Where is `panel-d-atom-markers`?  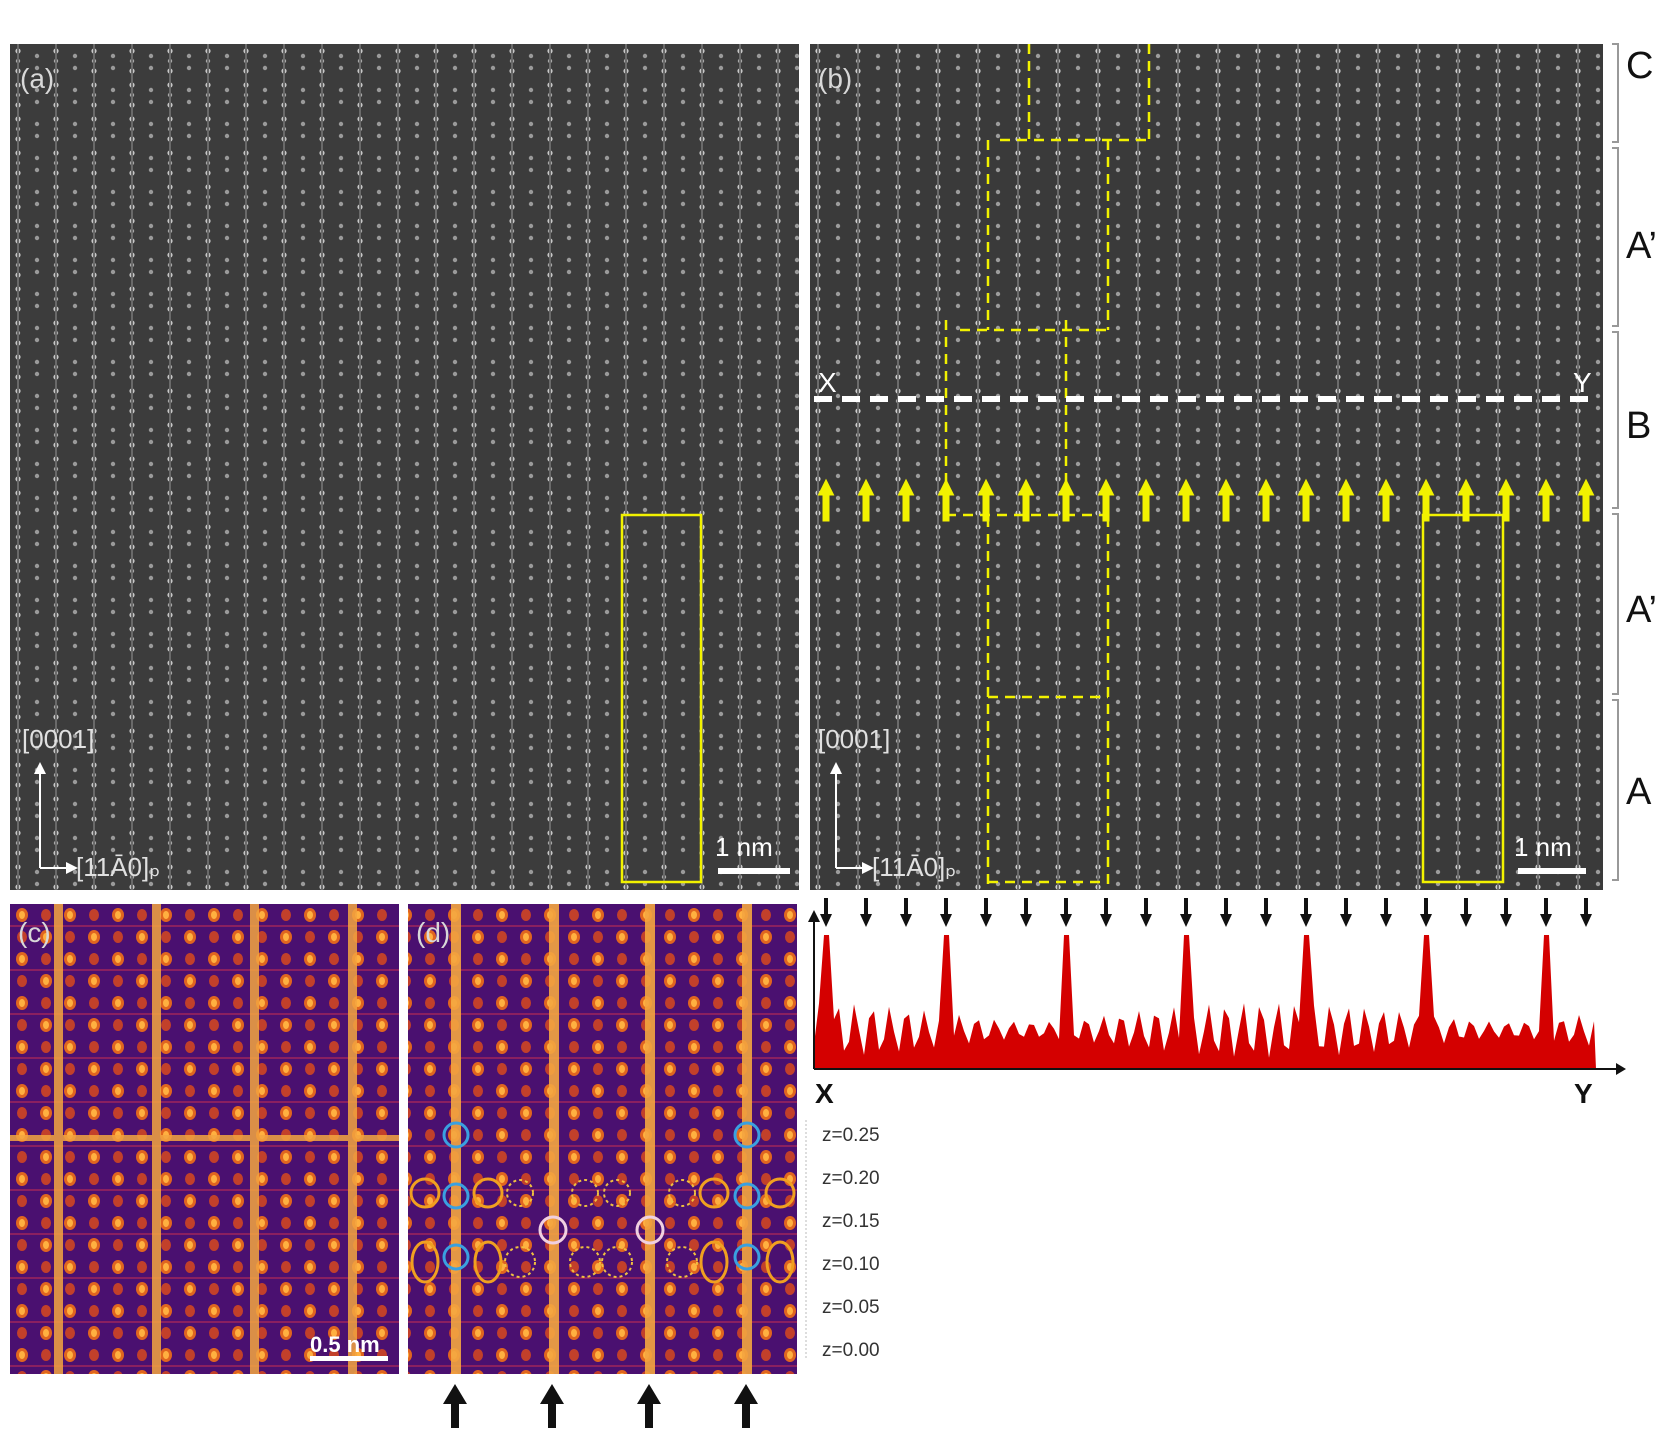 panel-d-atom-markers is located at coordinates (602, 1202).